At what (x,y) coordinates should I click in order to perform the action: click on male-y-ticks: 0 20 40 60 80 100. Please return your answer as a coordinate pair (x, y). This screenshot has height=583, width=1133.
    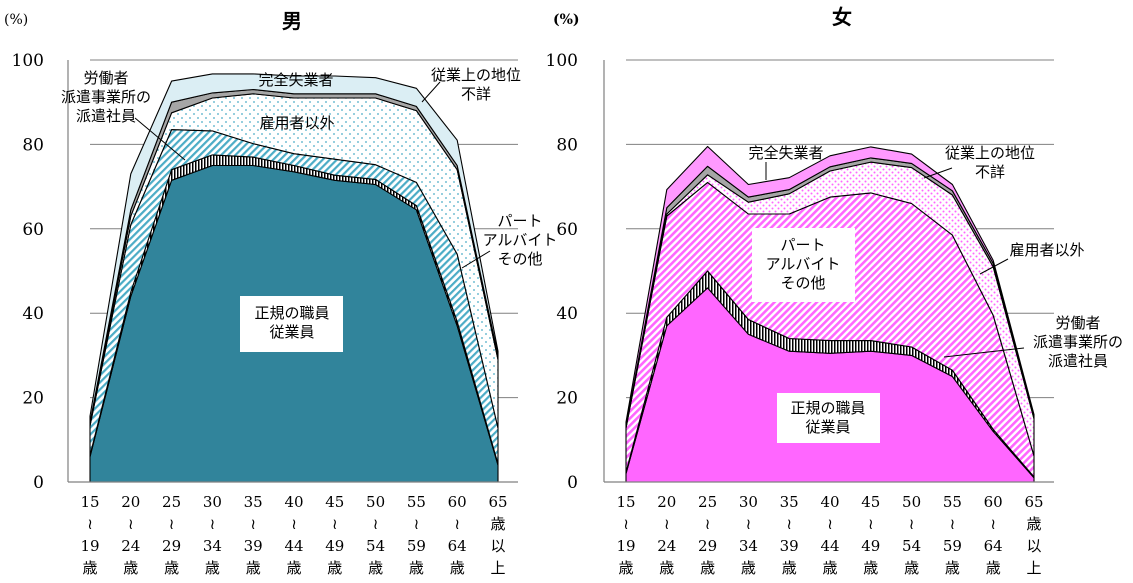
    Looking at the image, I should click on (28, 272).